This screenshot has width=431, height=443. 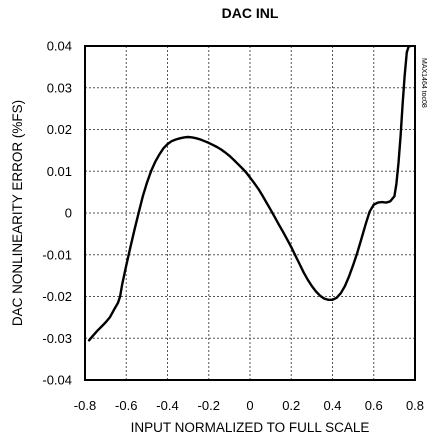 What do you see at coordinates (291, 405) in the screenshot?
I see `x-tick-label: 0.2` at bounding box center [291, 405].